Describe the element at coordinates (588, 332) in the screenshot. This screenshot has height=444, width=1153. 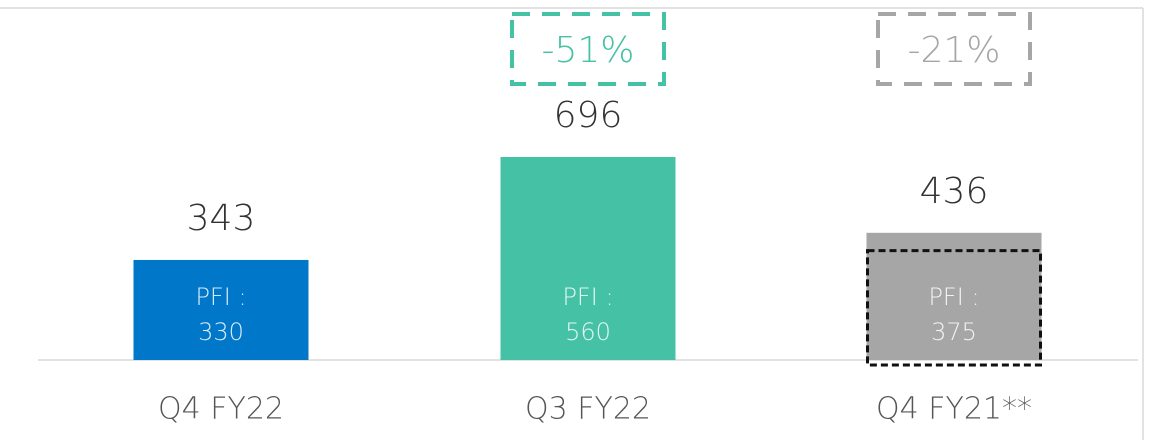
I see `pfi-value: 560` at that location.